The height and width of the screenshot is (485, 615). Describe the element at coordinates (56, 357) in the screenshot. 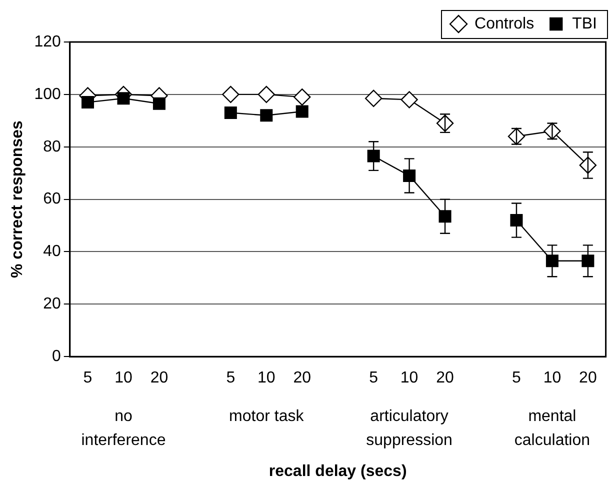

I see `y-tick-label: 0` at that location.